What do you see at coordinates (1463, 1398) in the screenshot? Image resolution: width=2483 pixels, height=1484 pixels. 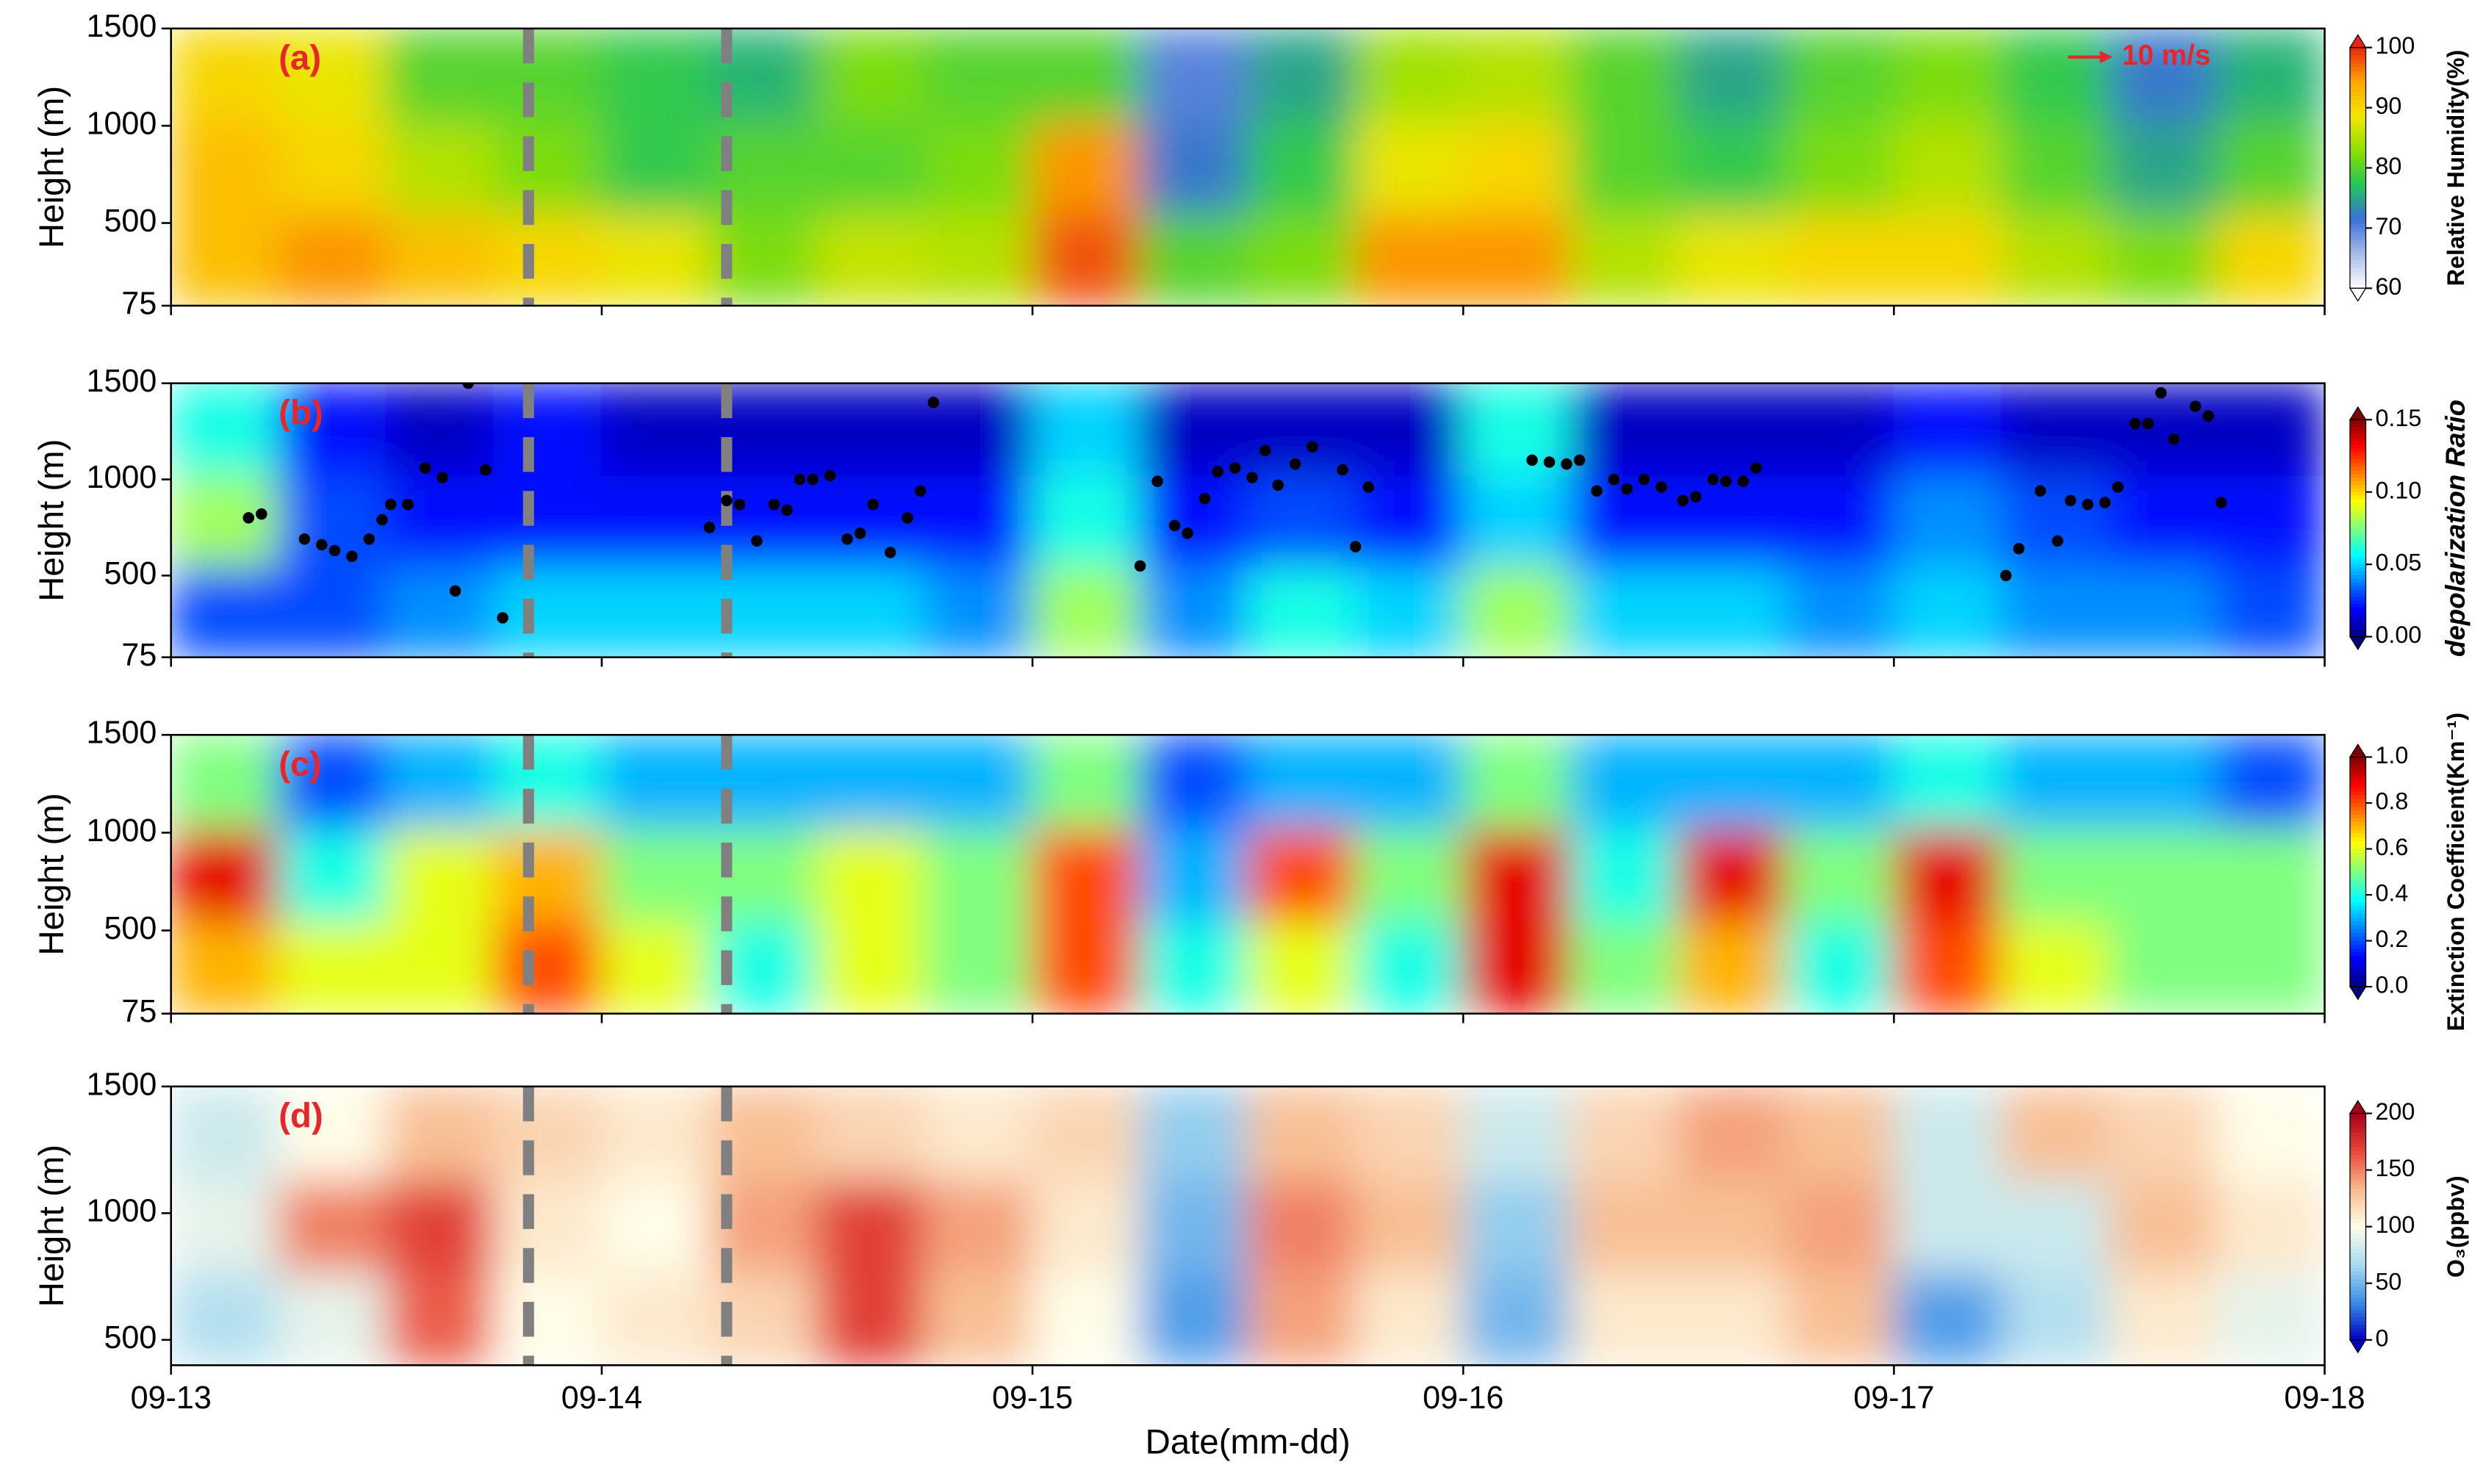 I see `x-tick-label: 09-16` at bounding box center [1463, 1398].